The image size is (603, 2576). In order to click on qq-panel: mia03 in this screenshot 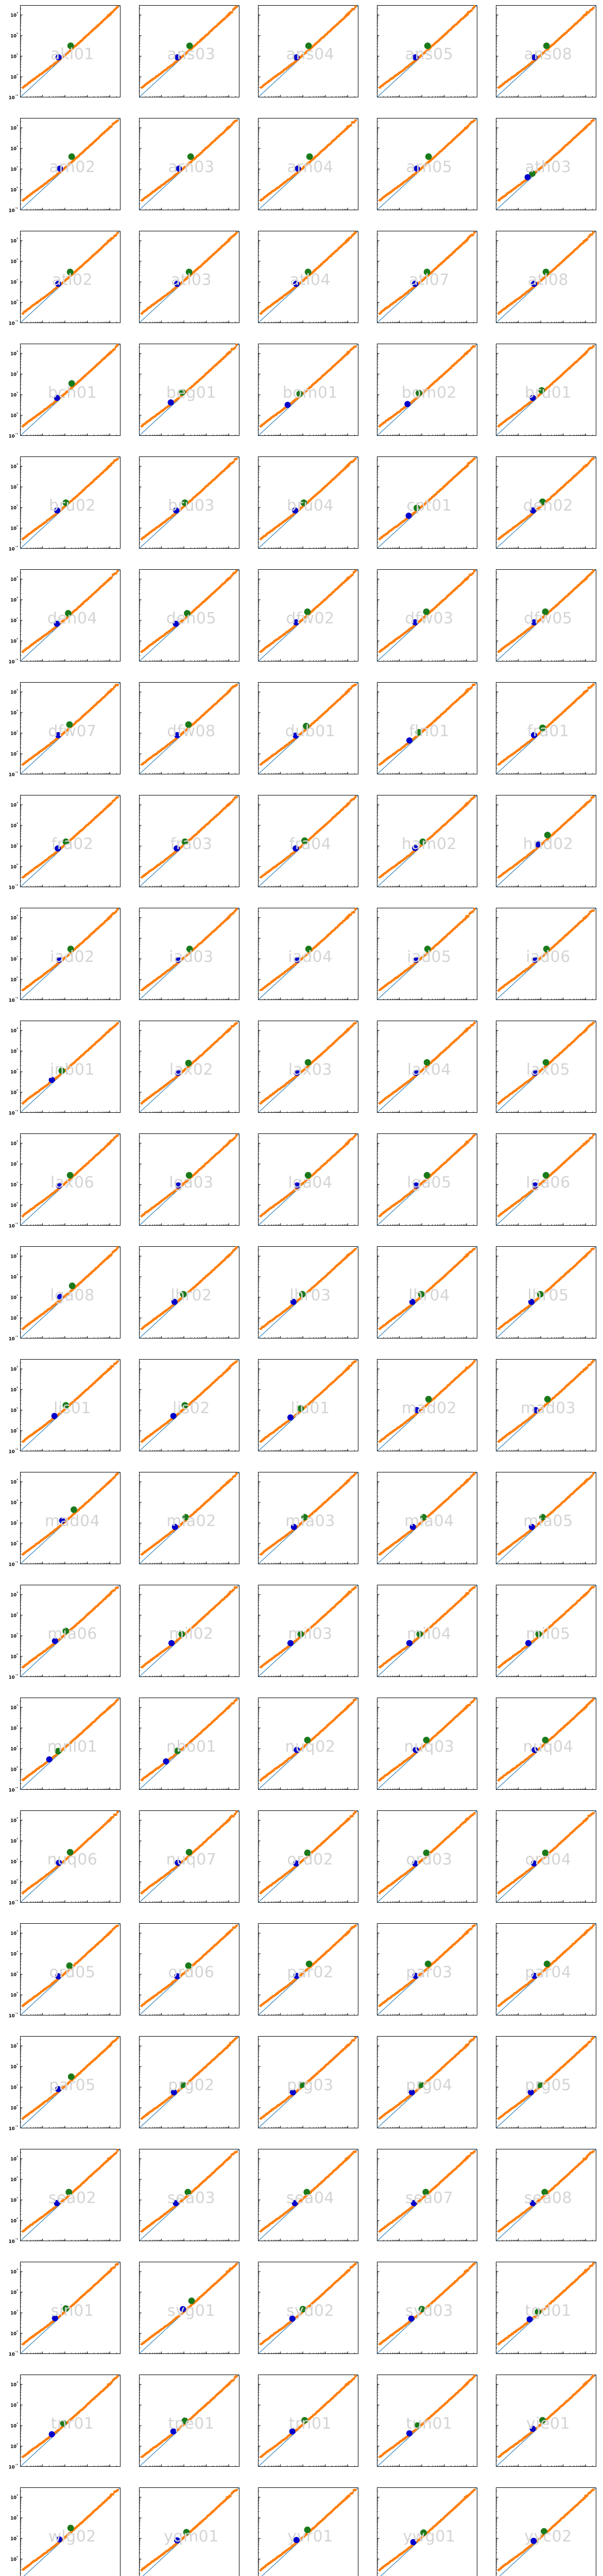, I will do `click(308, 1518)`.